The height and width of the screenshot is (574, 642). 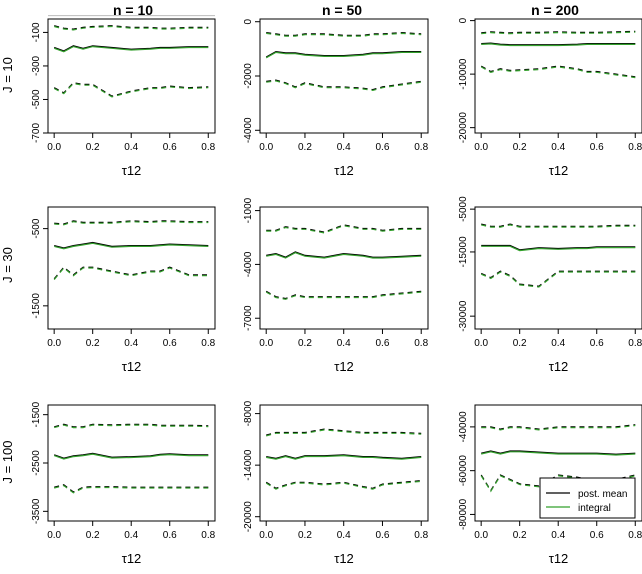 I want to click on panel-lines-r1c1, so click(x=343, y=262).